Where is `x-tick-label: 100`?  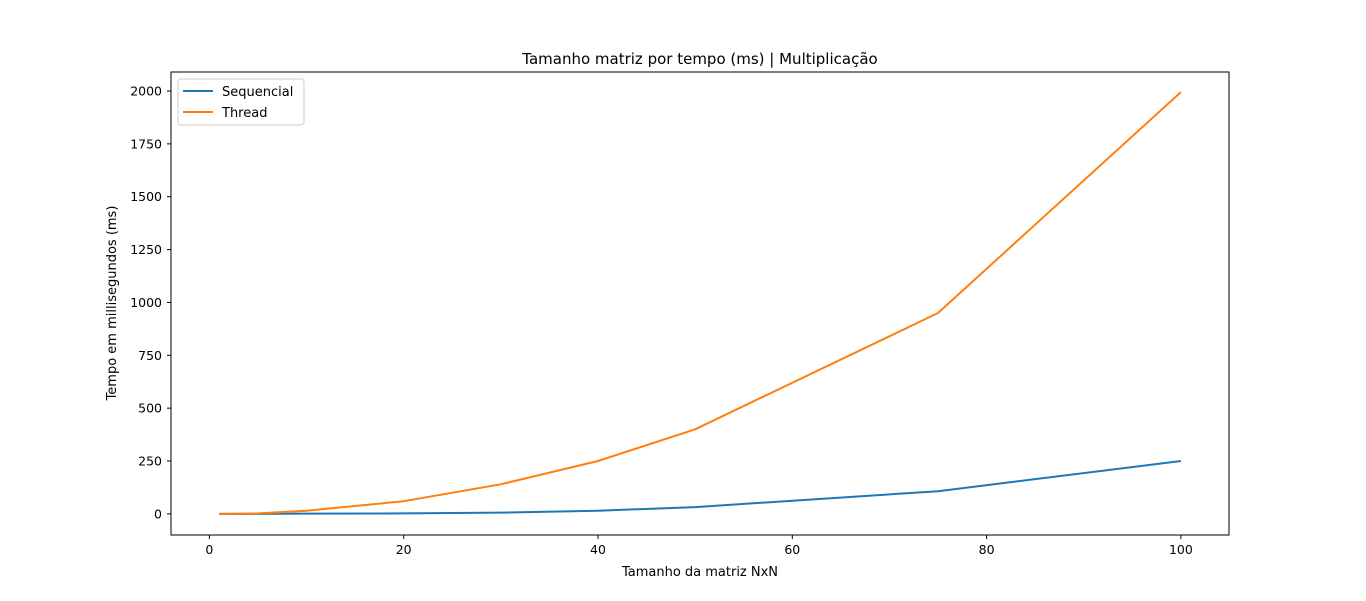
x-tick-label: 100 is located at coordinates (1181, 549).